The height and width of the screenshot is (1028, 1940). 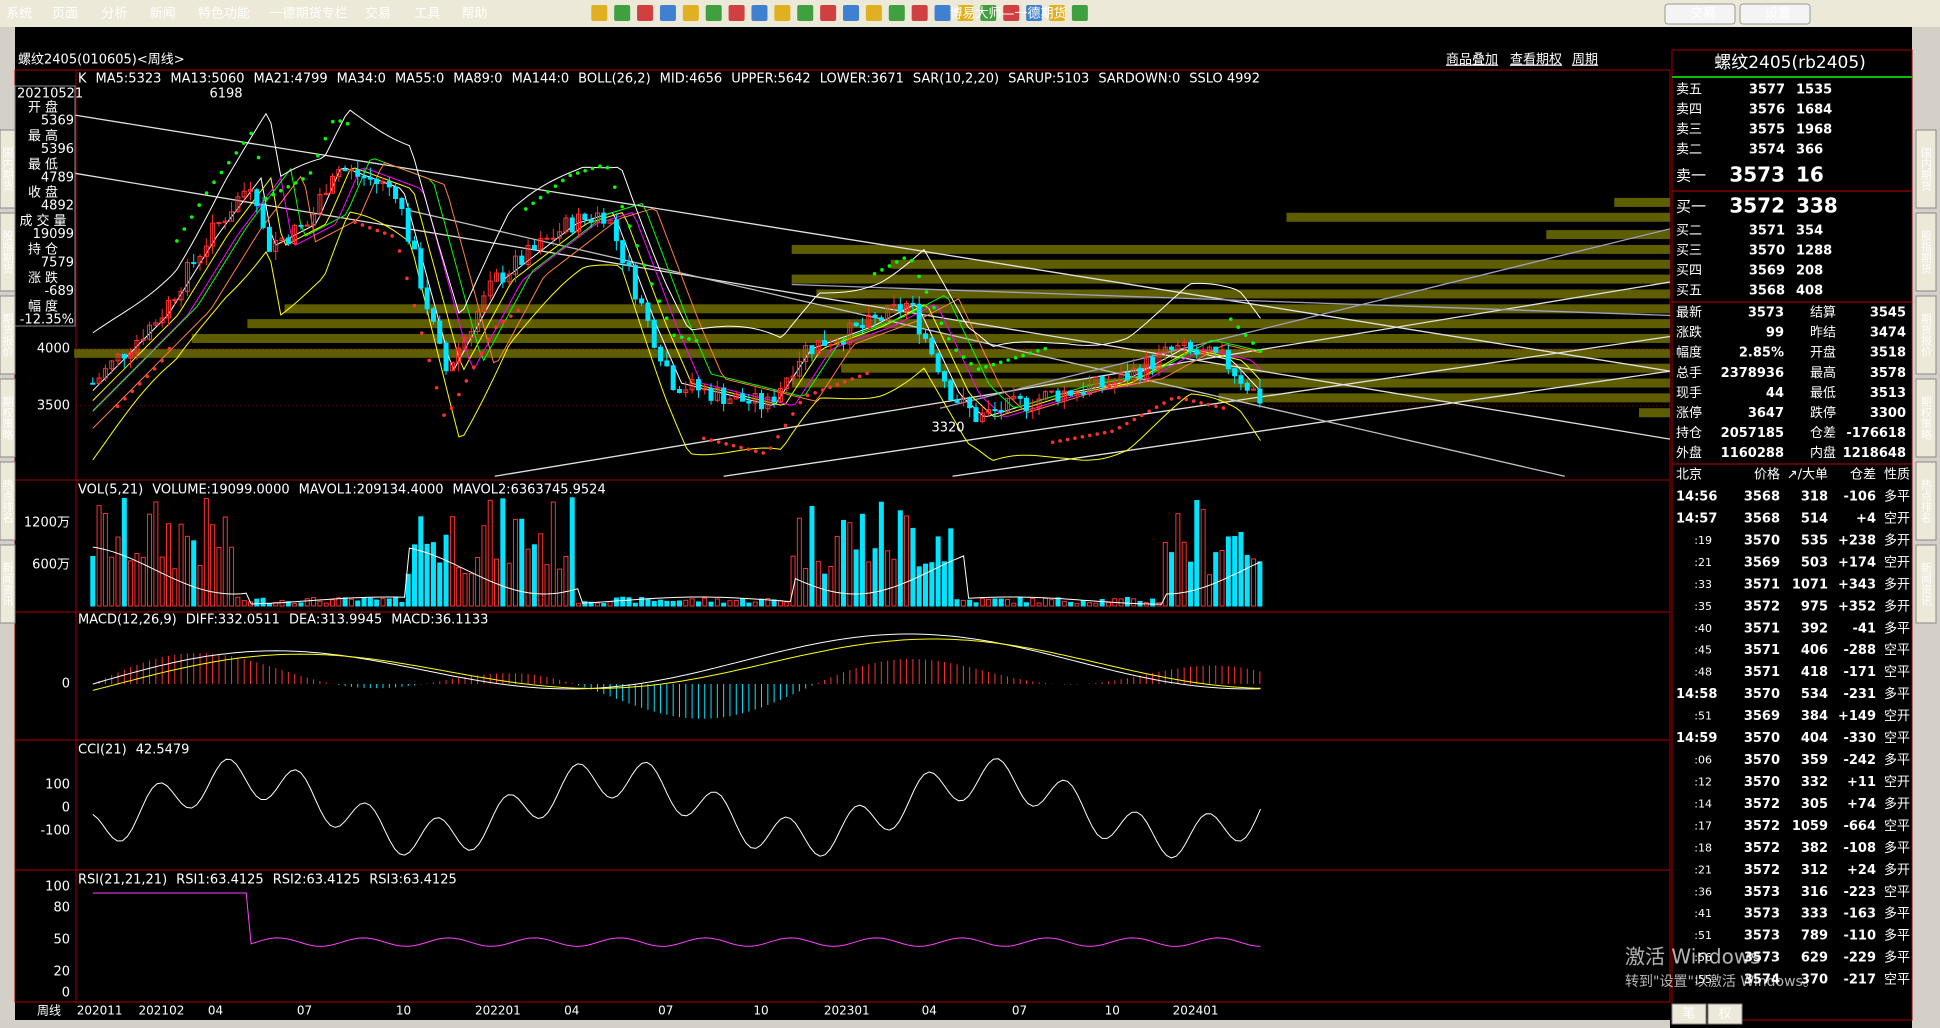 I want to click on menu-item: 分析, so click(x=114, y=14).